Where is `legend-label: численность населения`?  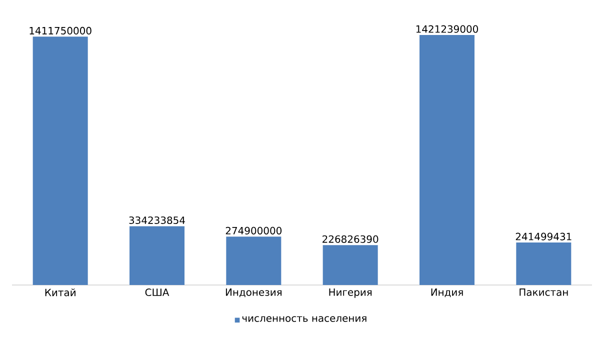 legend-label: численность населения is located at coordinates (304, 319).